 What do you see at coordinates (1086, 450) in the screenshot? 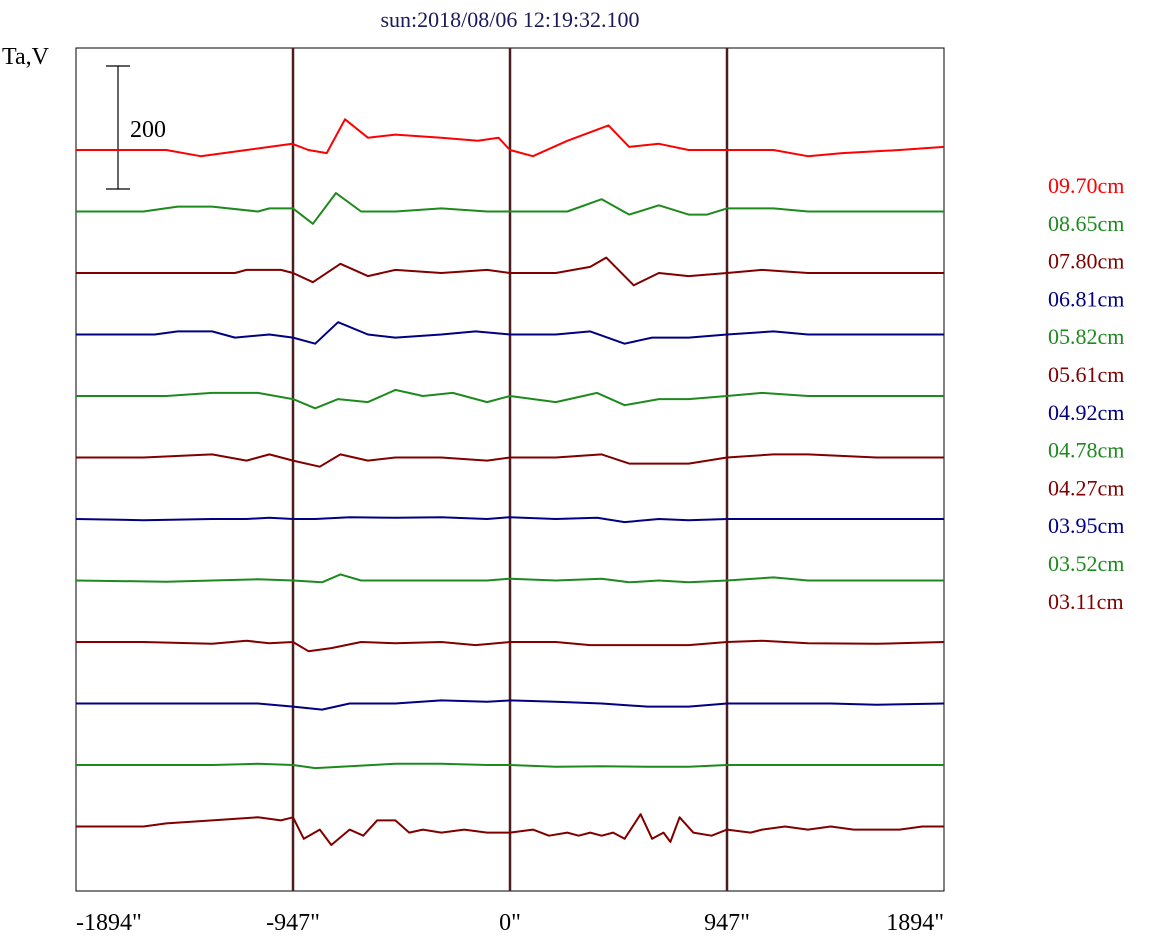
I see `legend-entry: 04.78cm` at bounding box center [1086, 450].